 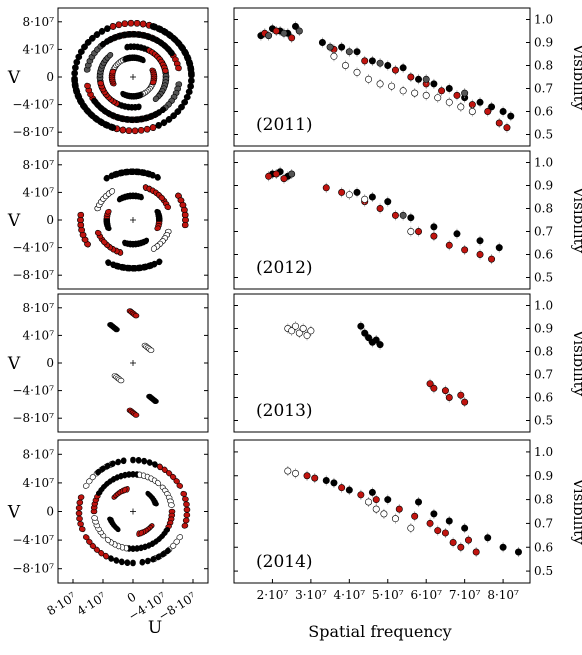 What do you see at coordinates (350, 595) in the screenshot?
I see `x-tick-label: 4·10⁷` at bounding box center [350, 595].